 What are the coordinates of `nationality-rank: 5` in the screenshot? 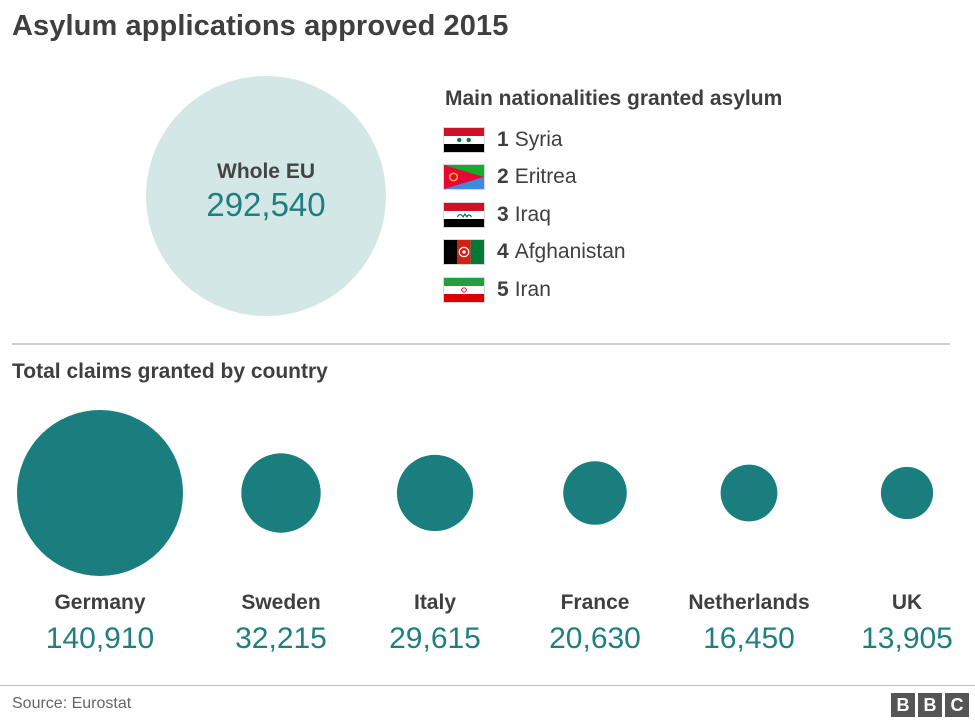 It's located at (503, 289).